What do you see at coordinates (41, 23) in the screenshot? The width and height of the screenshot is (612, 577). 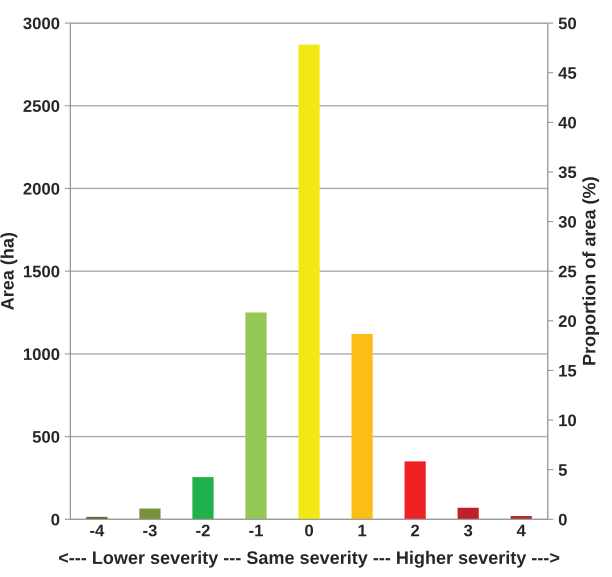 I see `y-tick-label: 3000` at bounding box center [41, 23].